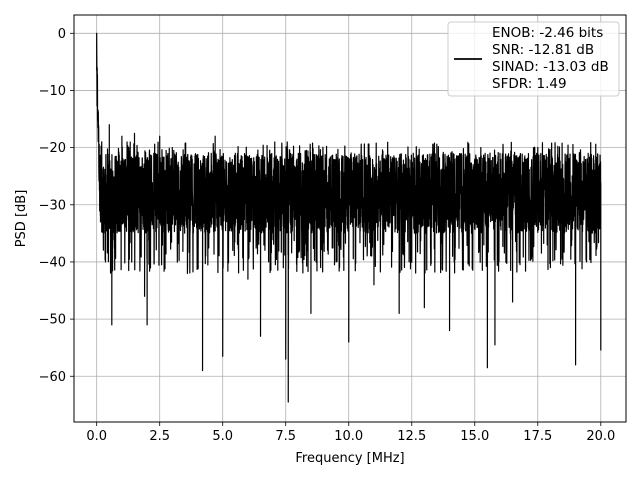  Describe the element at coordinates (52, 262) in the screenshot. I see `y-tick-label: −40` at that location.